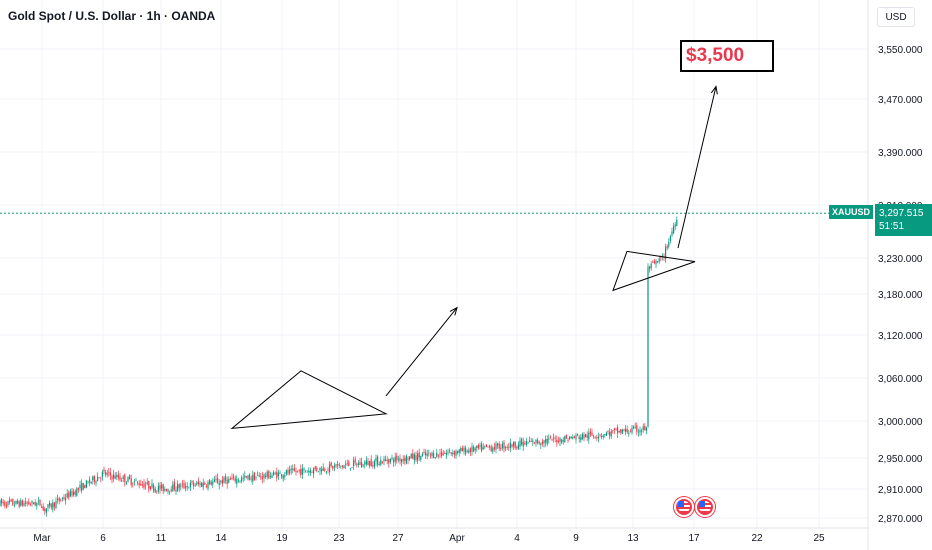 The height and width of the screenshot is (550, 932). What do you see at coordinates (851, 212) in the screenshot?
I see `symbol-price-tag: XAUUSD` at bounding box center [851, 212].